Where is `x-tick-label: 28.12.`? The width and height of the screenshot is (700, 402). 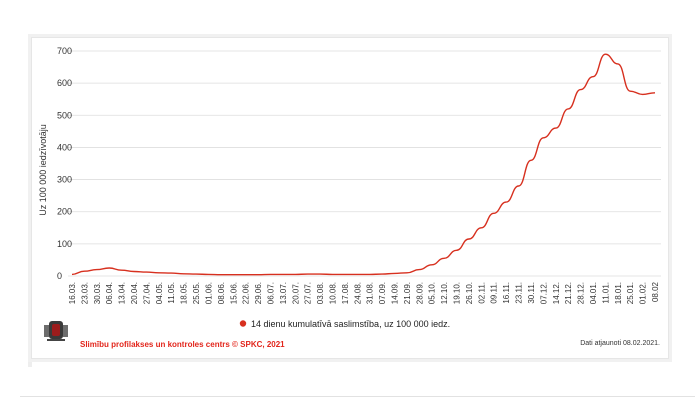 x-tick-label: 28.12. is located at coordinates (581, 293).